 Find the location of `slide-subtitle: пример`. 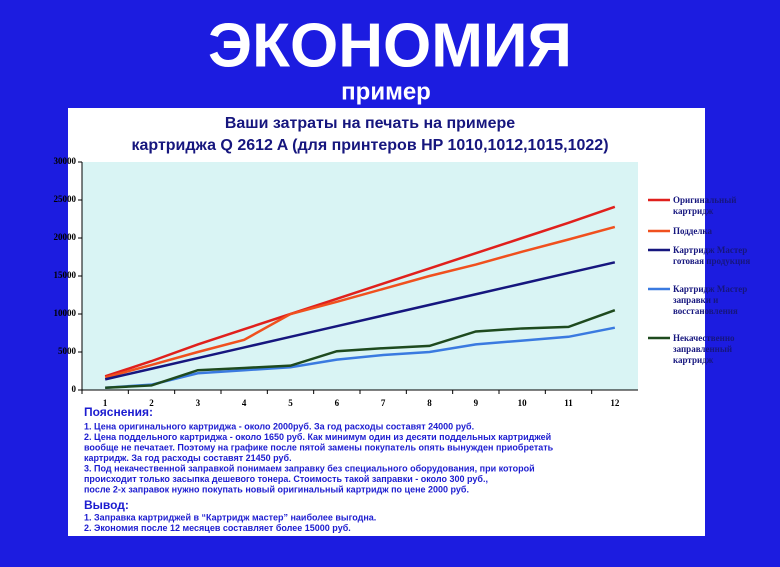

slide-subtitle: пример is located at coordinates (386, 91).